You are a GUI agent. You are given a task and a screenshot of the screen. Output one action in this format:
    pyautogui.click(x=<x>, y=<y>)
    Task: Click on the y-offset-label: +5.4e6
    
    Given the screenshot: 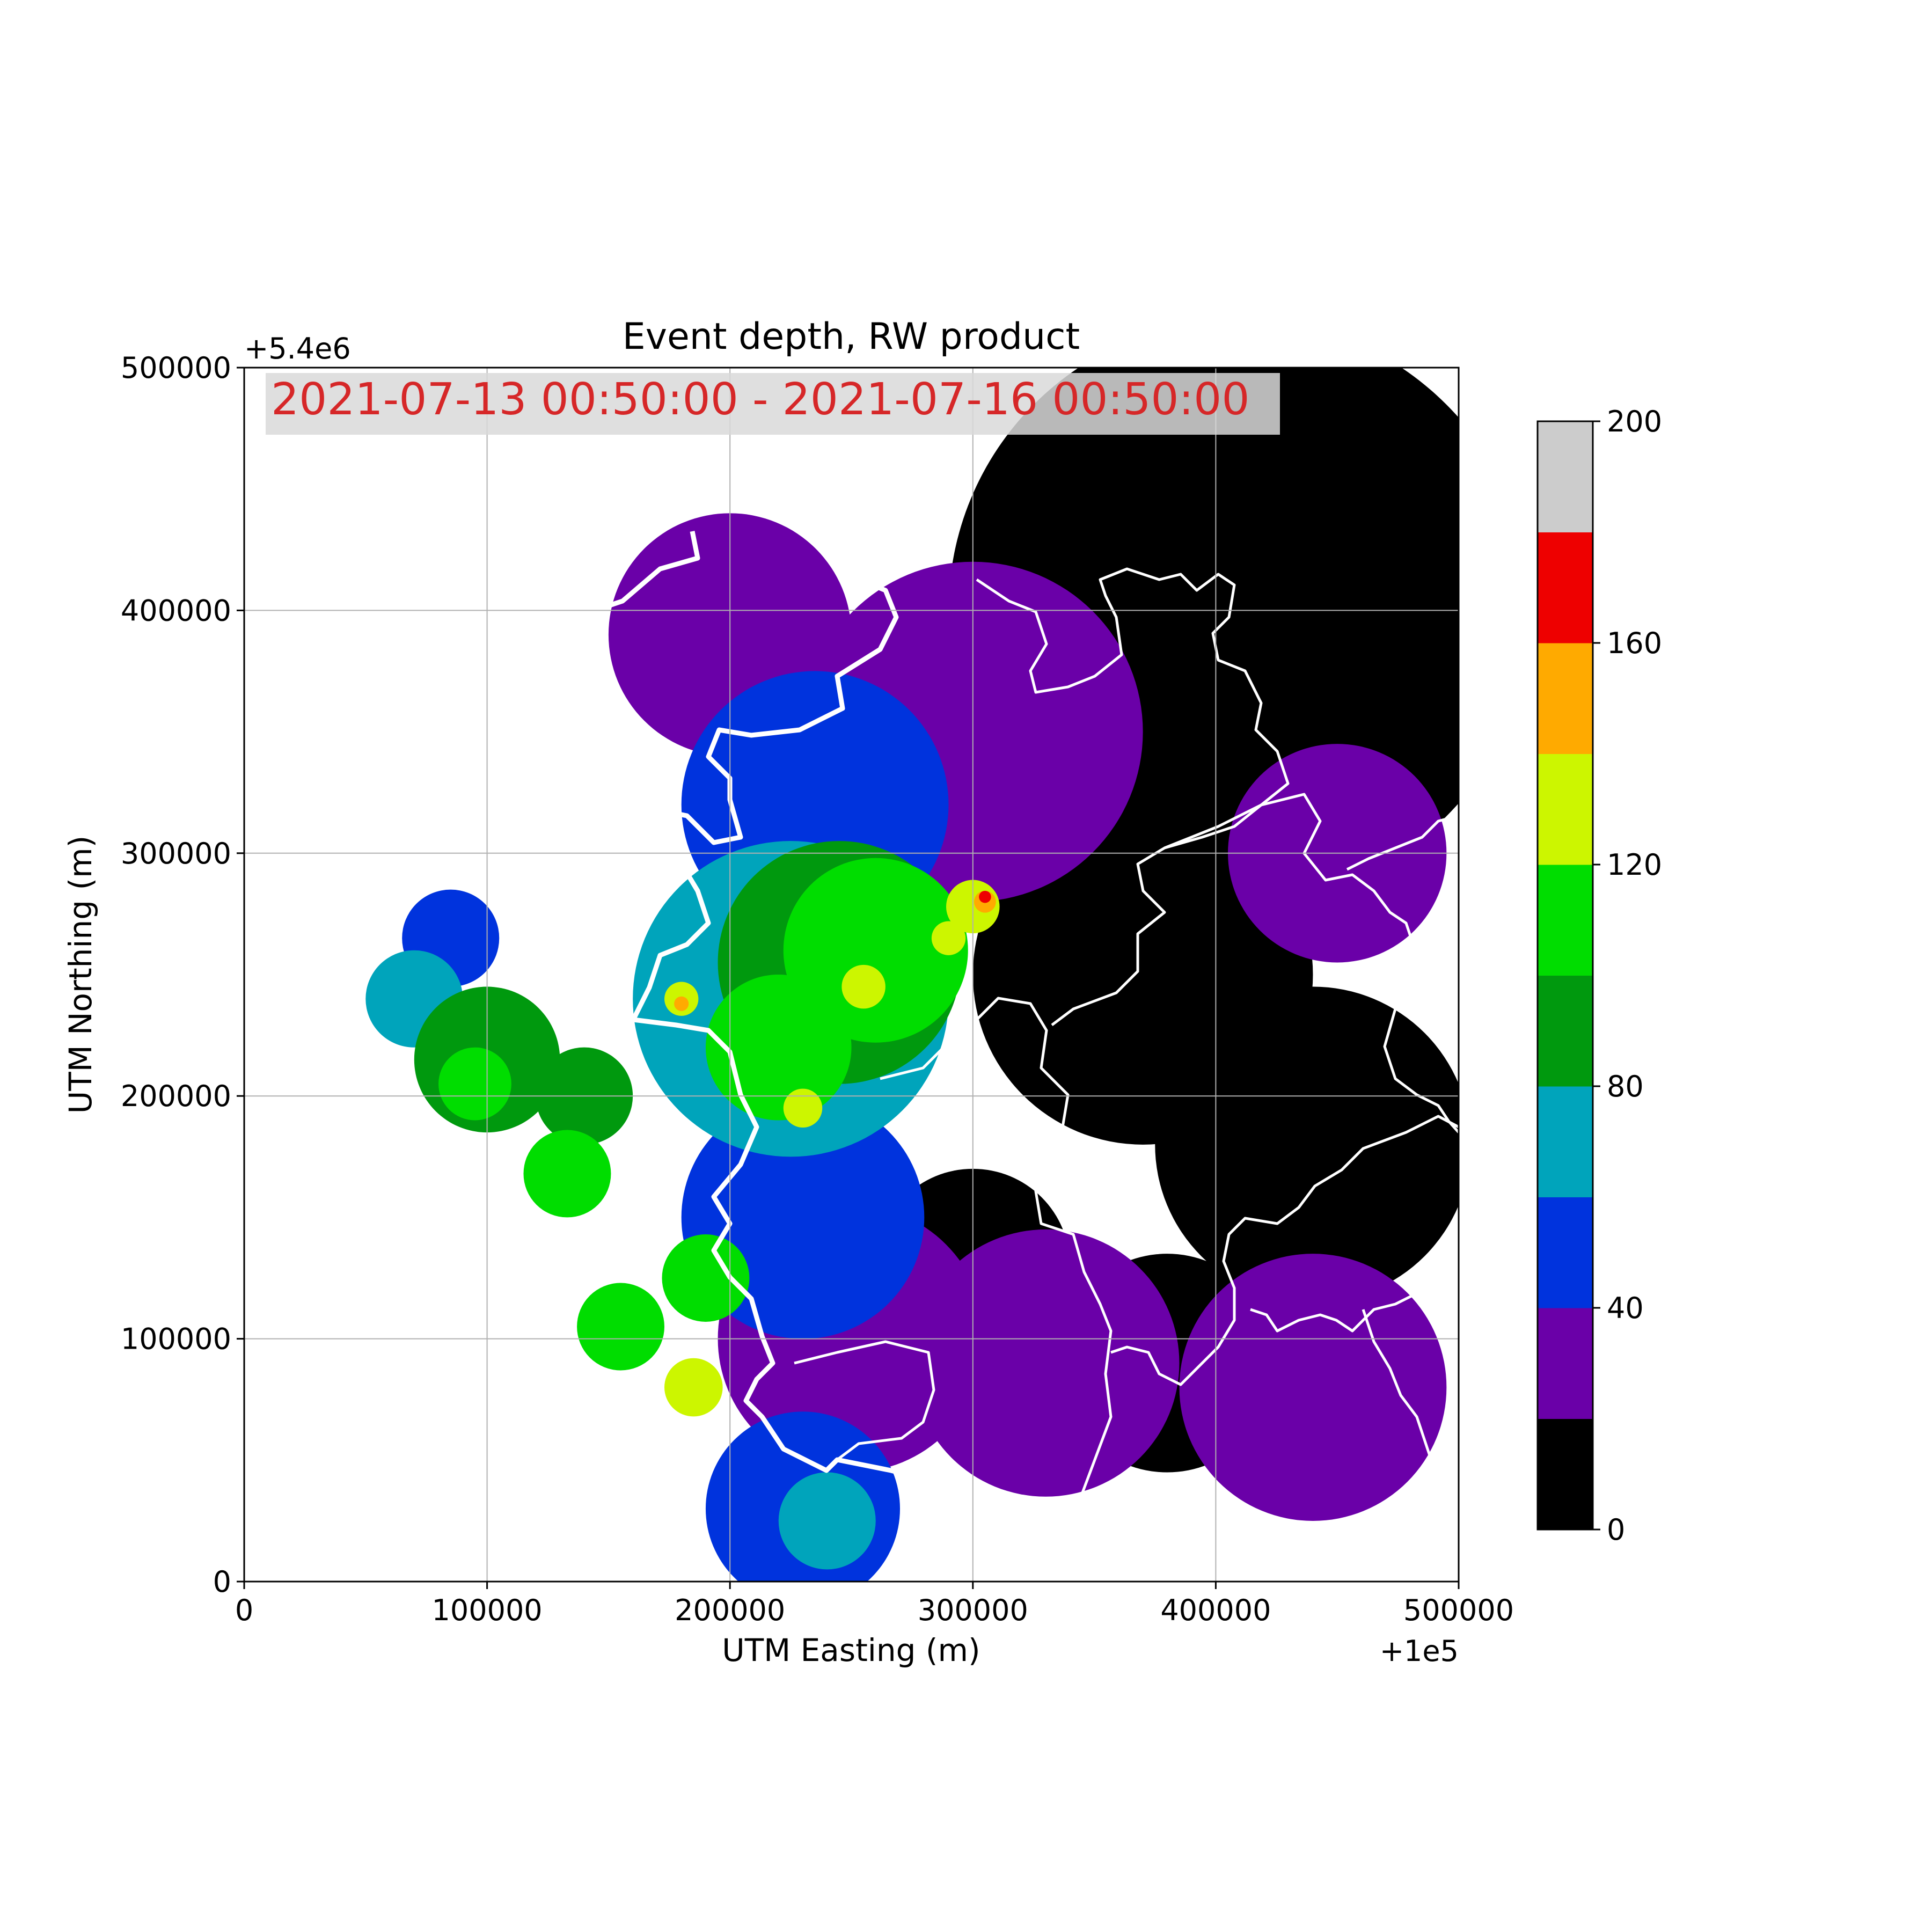 What is the action you would take?
    pyautogui.click(x=297, y=348)
    